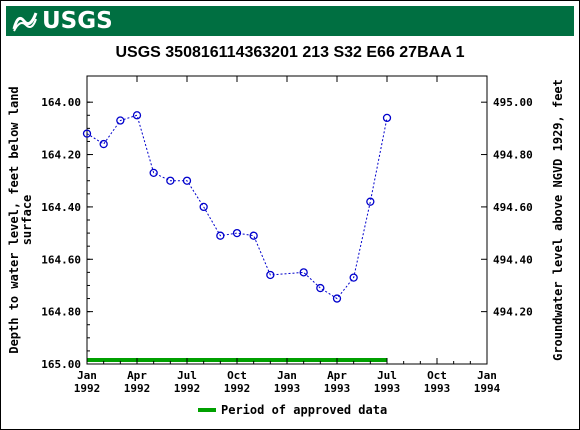 The image size is (580, 430). What do you see at coordinates (14, 219) in the screenshot?
I see `y-left-axis-label-line1: Depth to water level, feet below land` at bounding box center [14, 219].